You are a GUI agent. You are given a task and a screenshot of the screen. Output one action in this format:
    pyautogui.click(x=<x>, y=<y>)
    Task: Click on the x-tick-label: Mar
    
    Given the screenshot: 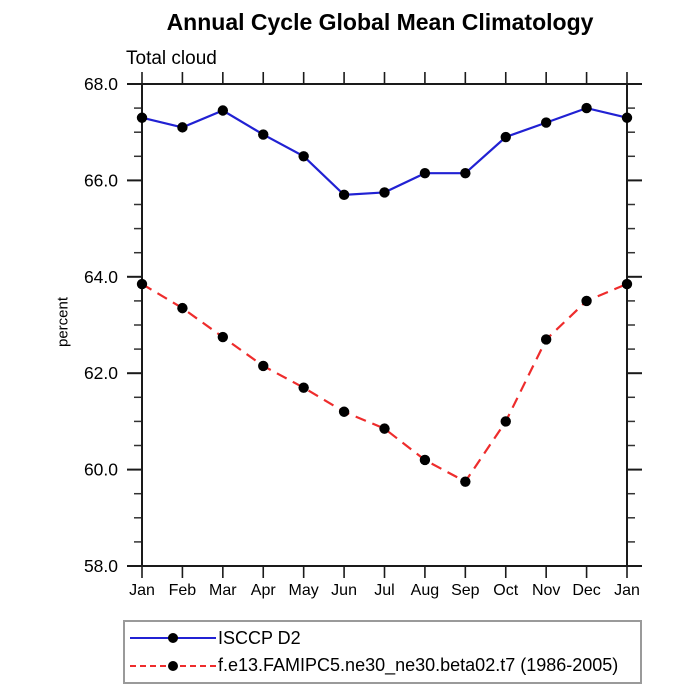 What is the action you would take?
    pyautogui.click(x=223, y=590)
    